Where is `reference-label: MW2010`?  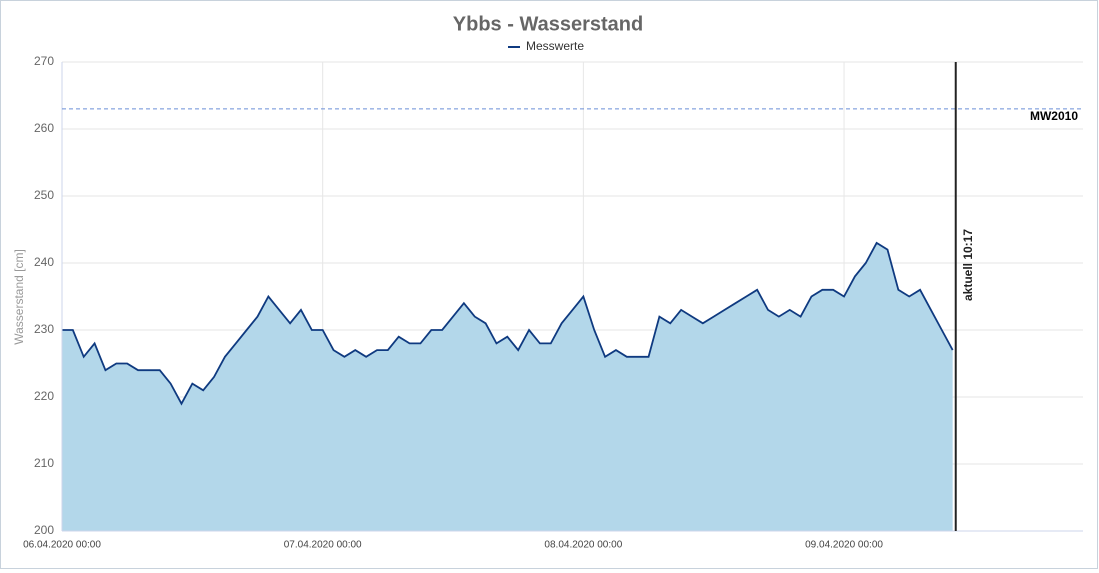 reference-label: MW2010 is located at coordinates (1054, 116).